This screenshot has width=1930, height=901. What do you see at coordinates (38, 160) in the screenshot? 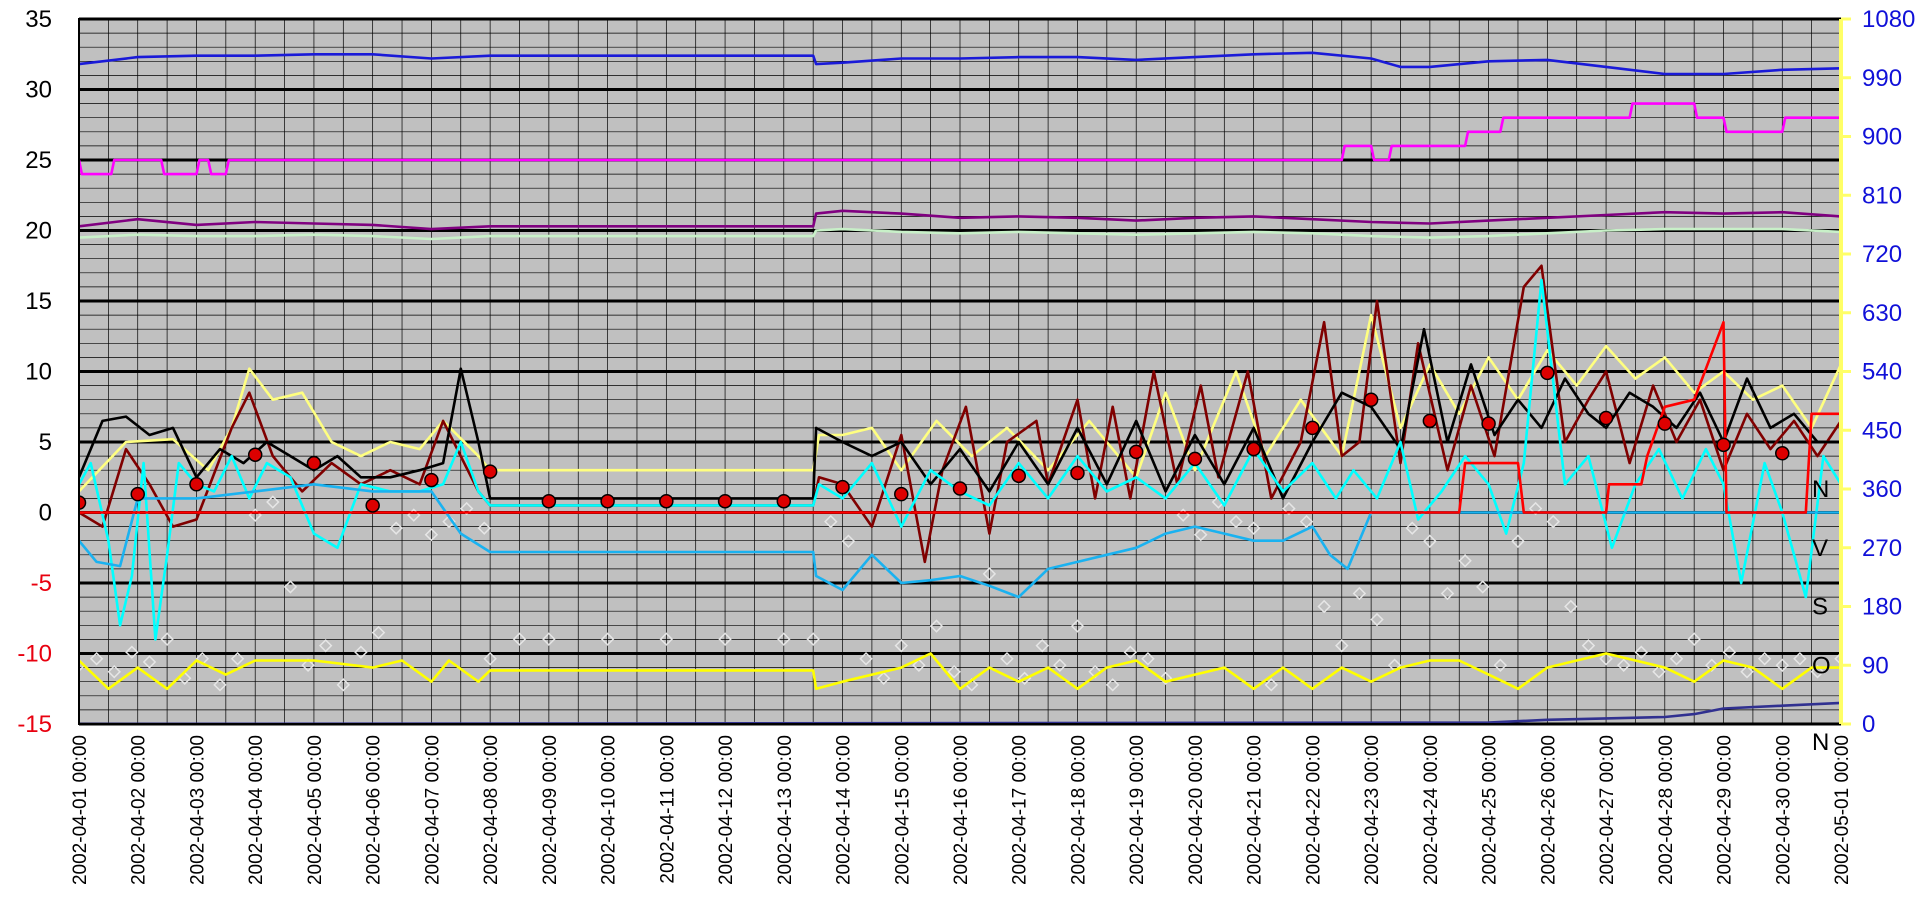
I see `left-tick-label: 25` at bounding box center [38, 160].